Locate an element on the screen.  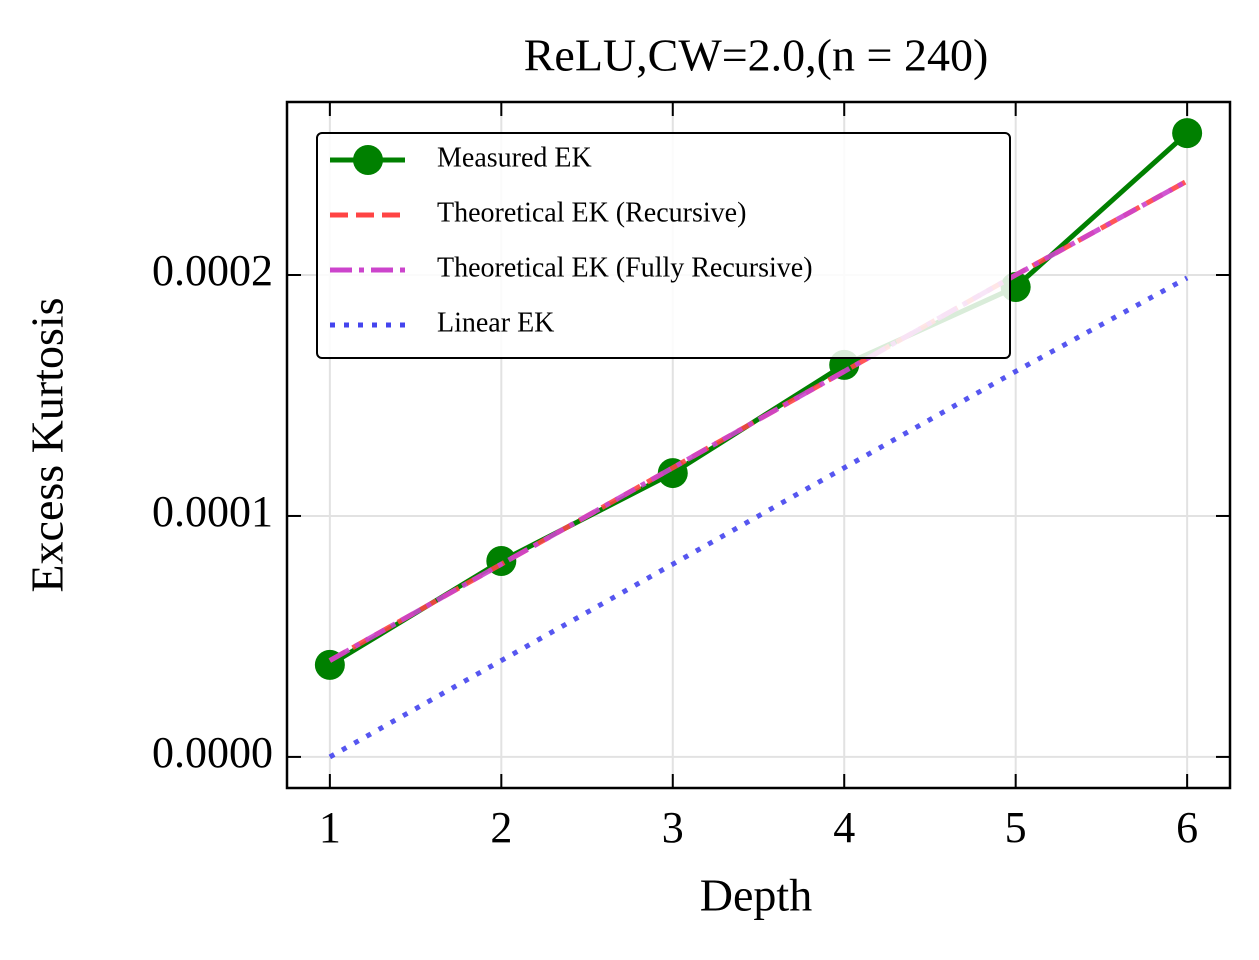
legend-label: Theoretical EK (Fully Recursive) is located at coordinates (625, 267).